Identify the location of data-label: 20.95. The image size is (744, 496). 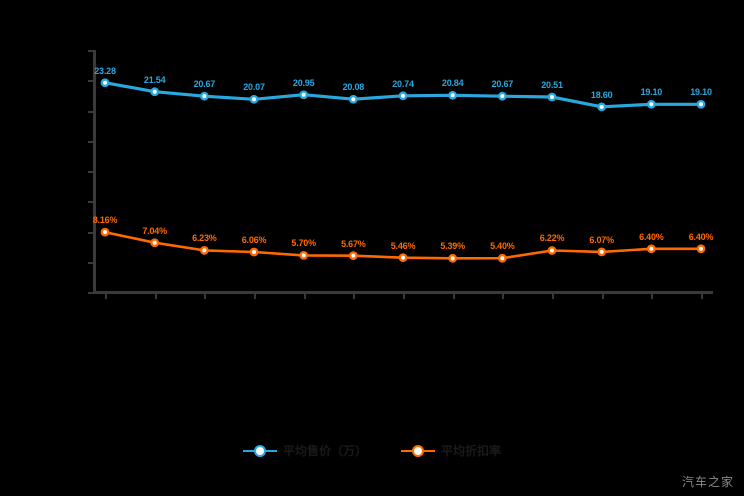
(303, 82).